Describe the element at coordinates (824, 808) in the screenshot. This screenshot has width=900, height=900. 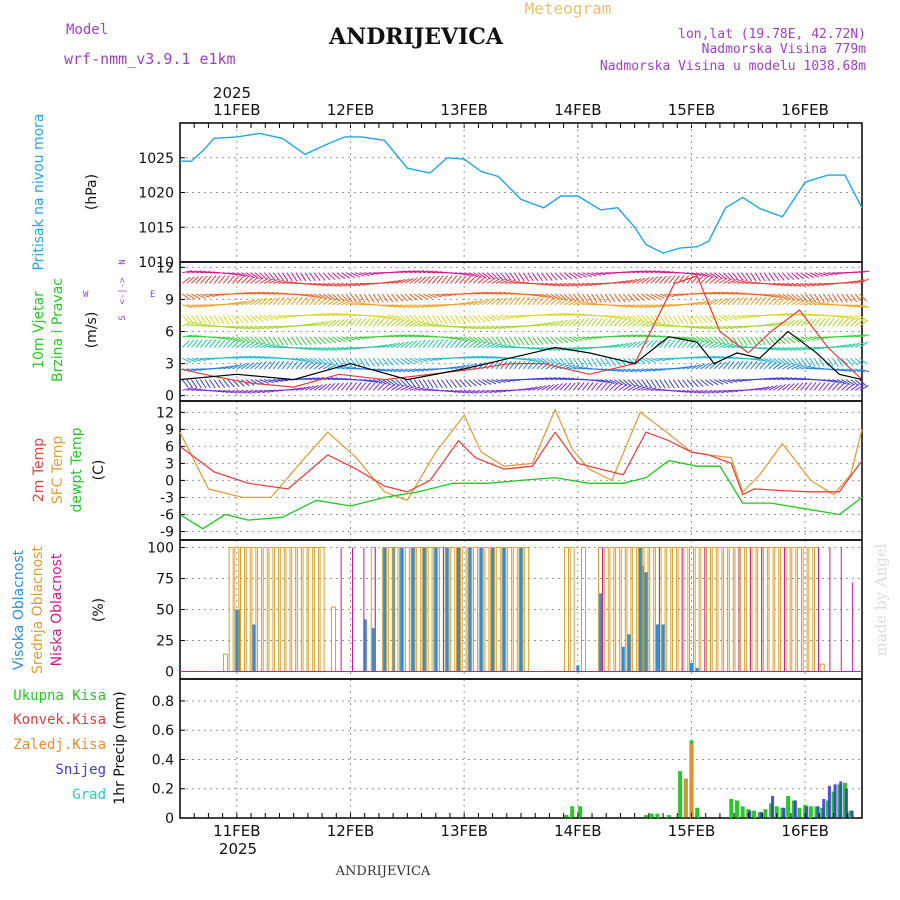
I see `snow-bar` at that location.